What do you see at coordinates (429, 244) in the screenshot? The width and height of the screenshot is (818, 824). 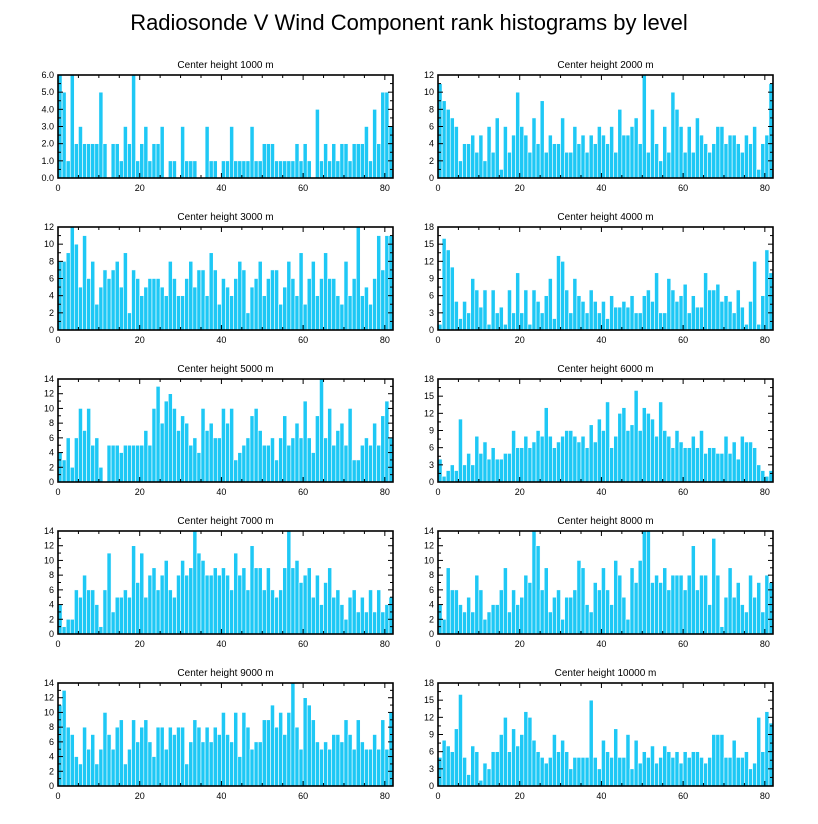 I see `y-tick-label: 15` at bounding box center [429, 244].